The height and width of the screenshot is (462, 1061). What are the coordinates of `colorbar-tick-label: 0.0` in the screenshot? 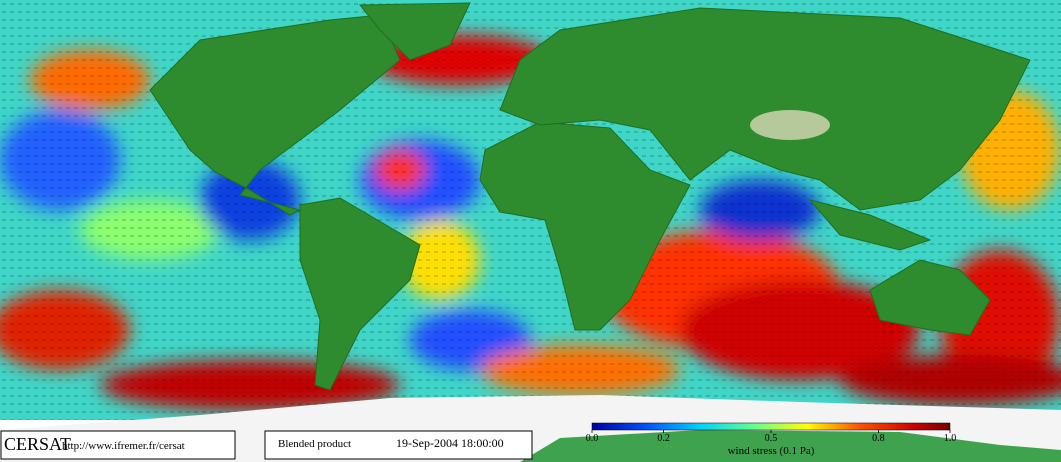 It's located at (592, 438).